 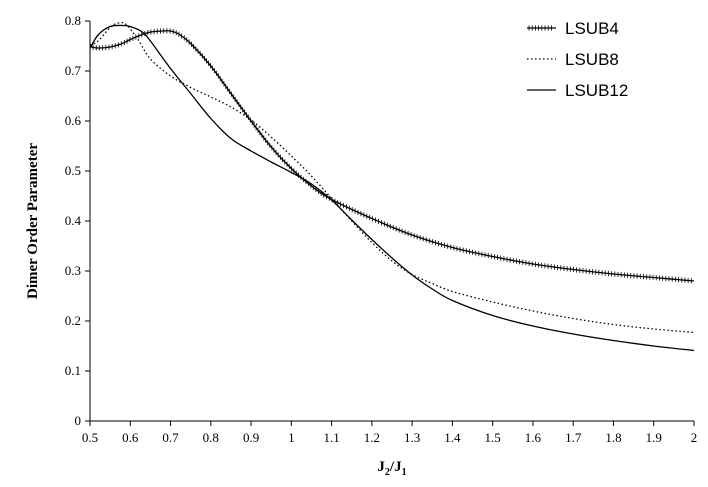 I want to click on y-tick-label: 0.3, so click(x=73, y=270).